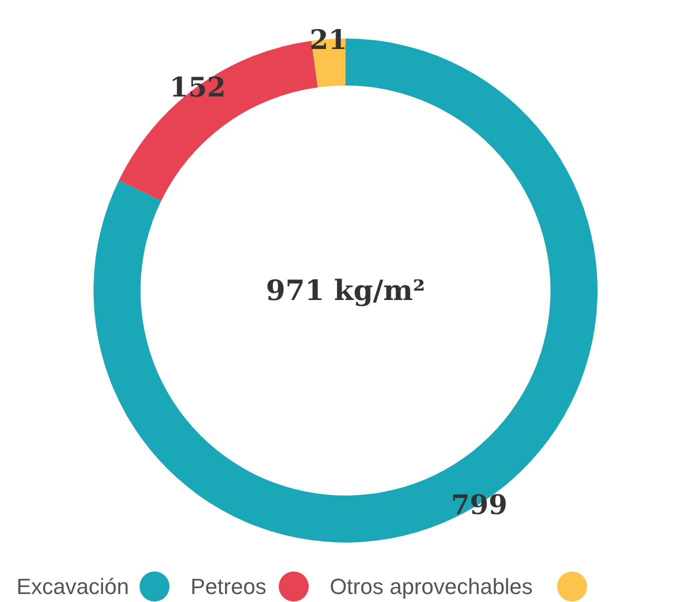  What do you see at coordinates (346, 290) in the screenshot?
I see `text: 971 kg/m²` at bounding box center [346, 290].